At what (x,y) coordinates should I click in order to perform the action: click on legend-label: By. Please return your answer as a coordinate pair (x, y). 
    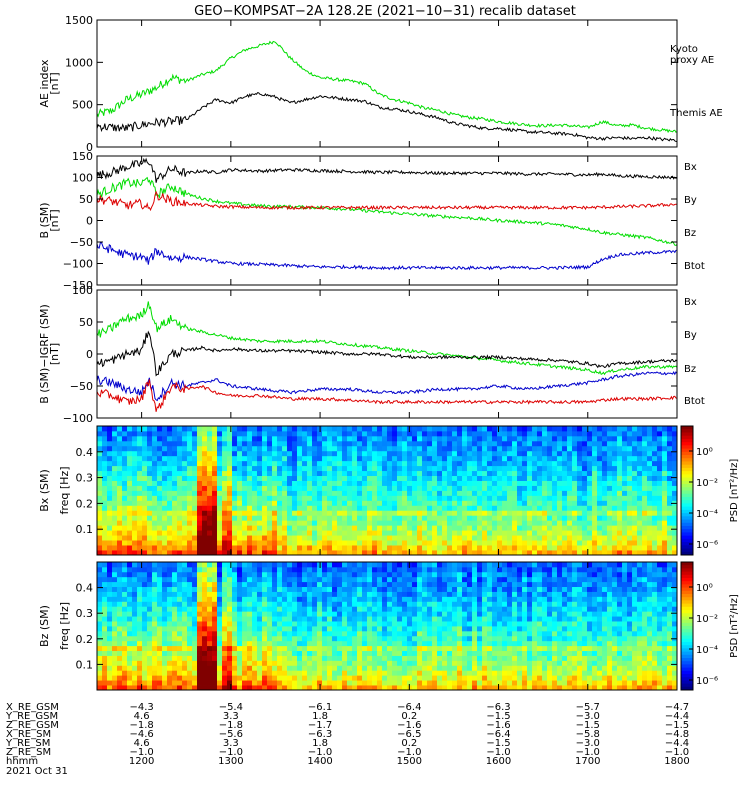
    Looking at the image, I should click on (690, 335).